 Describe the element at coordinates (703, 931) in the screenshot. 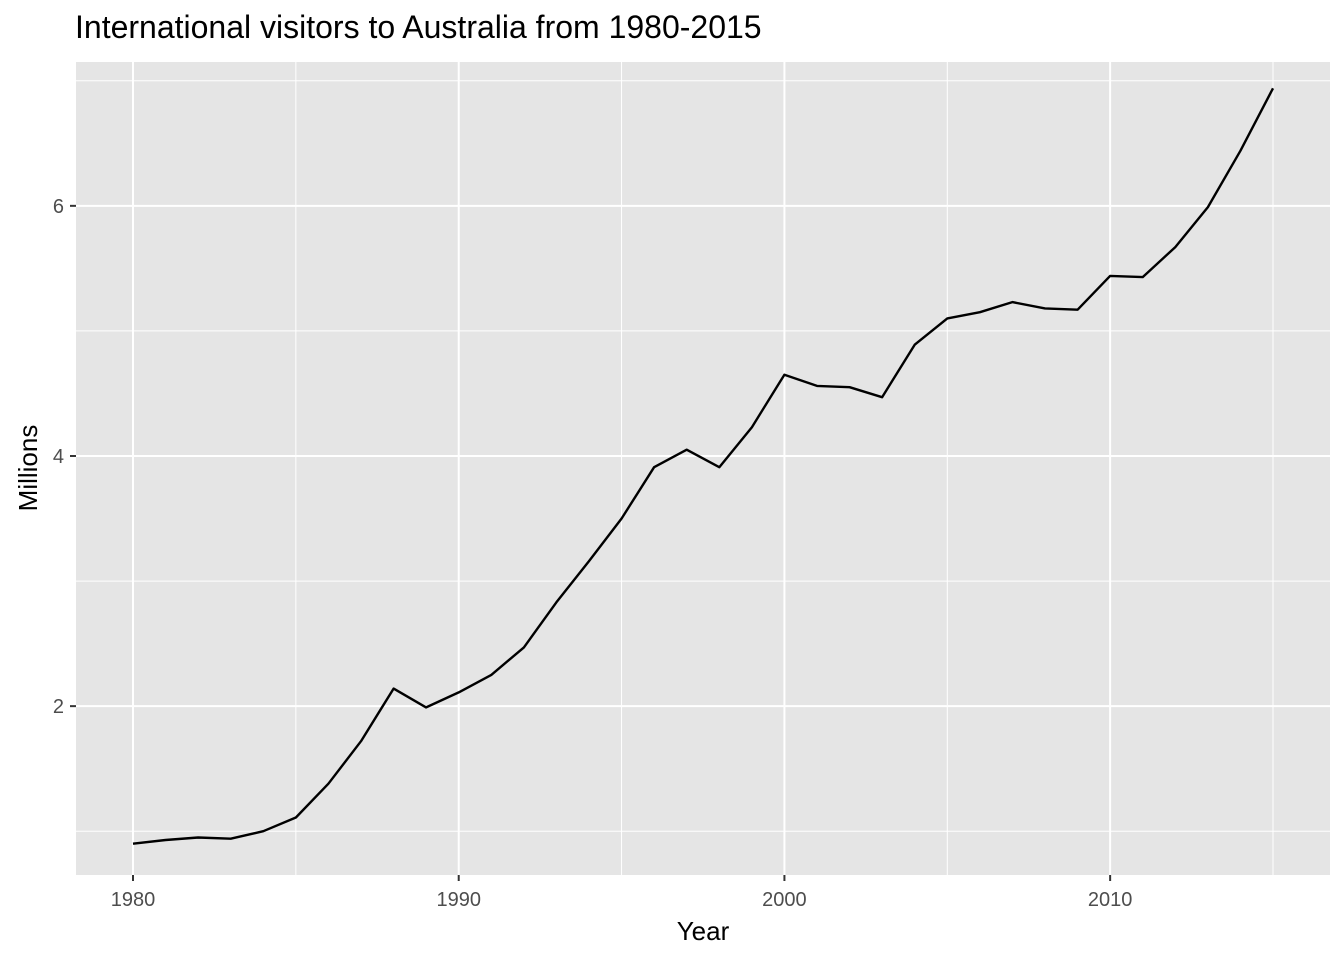

I see `x-axis-title: Year` at that location.